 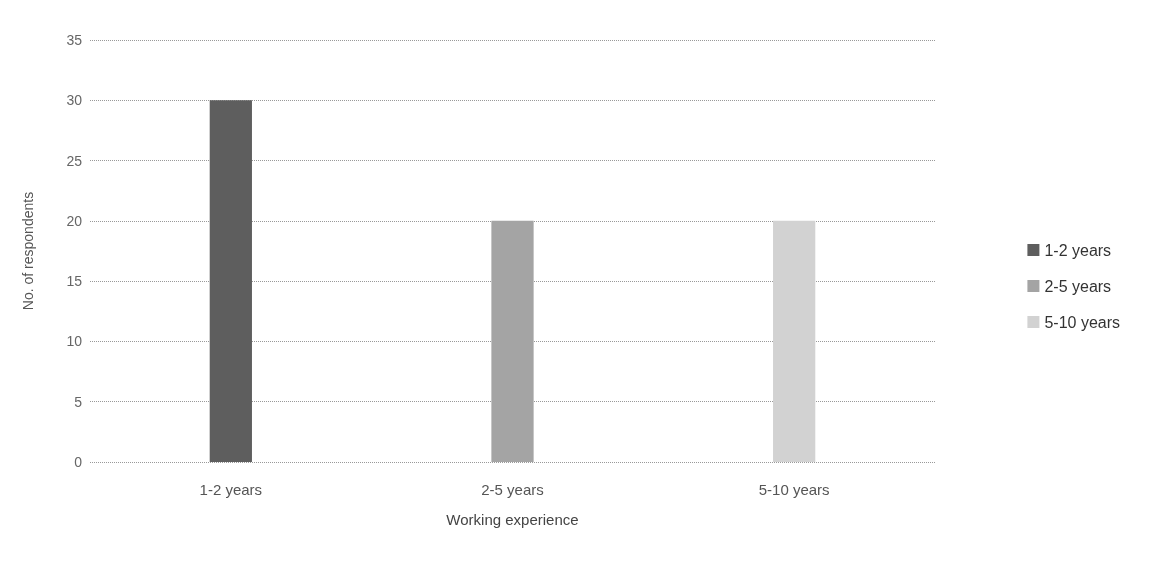 I want to click on y-tick-label: 15, so click(x=74, y=281).